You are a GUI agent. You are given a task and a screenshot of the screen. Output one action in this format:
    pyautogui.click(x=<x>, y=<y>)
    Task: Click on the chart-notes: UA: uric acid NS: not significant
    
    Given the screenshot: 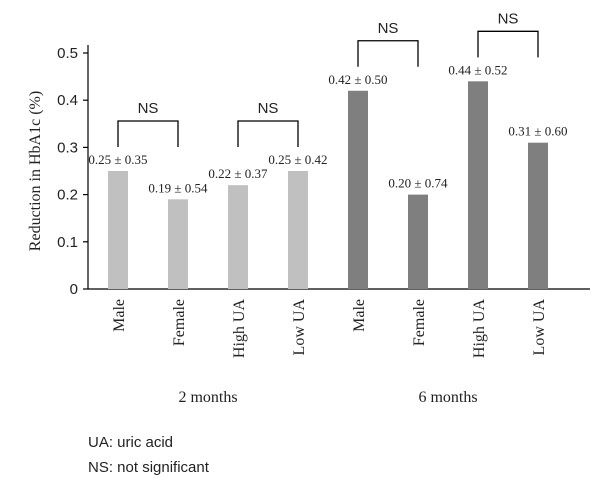 What is the action you would take?
    pyautogui.click(x=148, y=455)
    